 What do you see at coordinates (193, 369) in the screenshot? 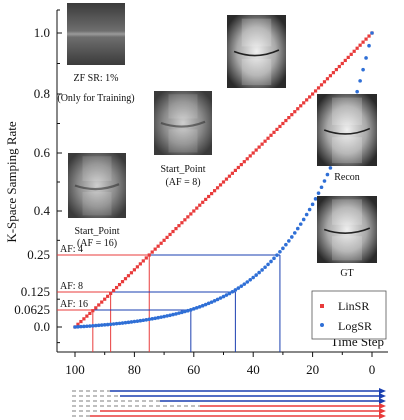
I see `x-tick-label: 60` at bounding box center [193, 369].